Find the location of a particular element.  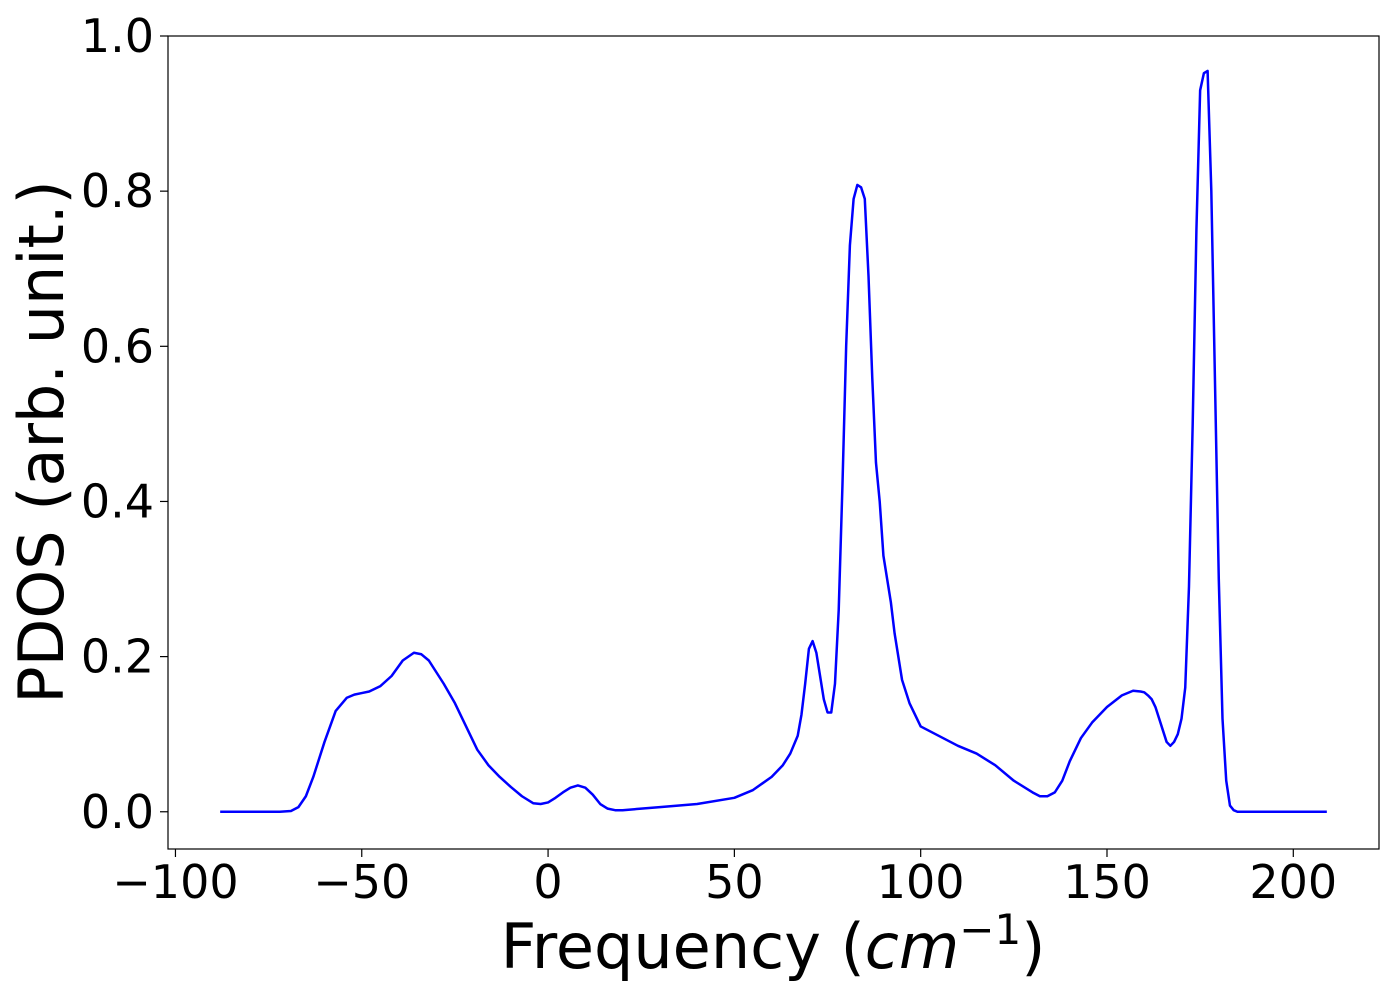

x-axis-title: Frequency (cm−1) is located at coordinates (773, 944).